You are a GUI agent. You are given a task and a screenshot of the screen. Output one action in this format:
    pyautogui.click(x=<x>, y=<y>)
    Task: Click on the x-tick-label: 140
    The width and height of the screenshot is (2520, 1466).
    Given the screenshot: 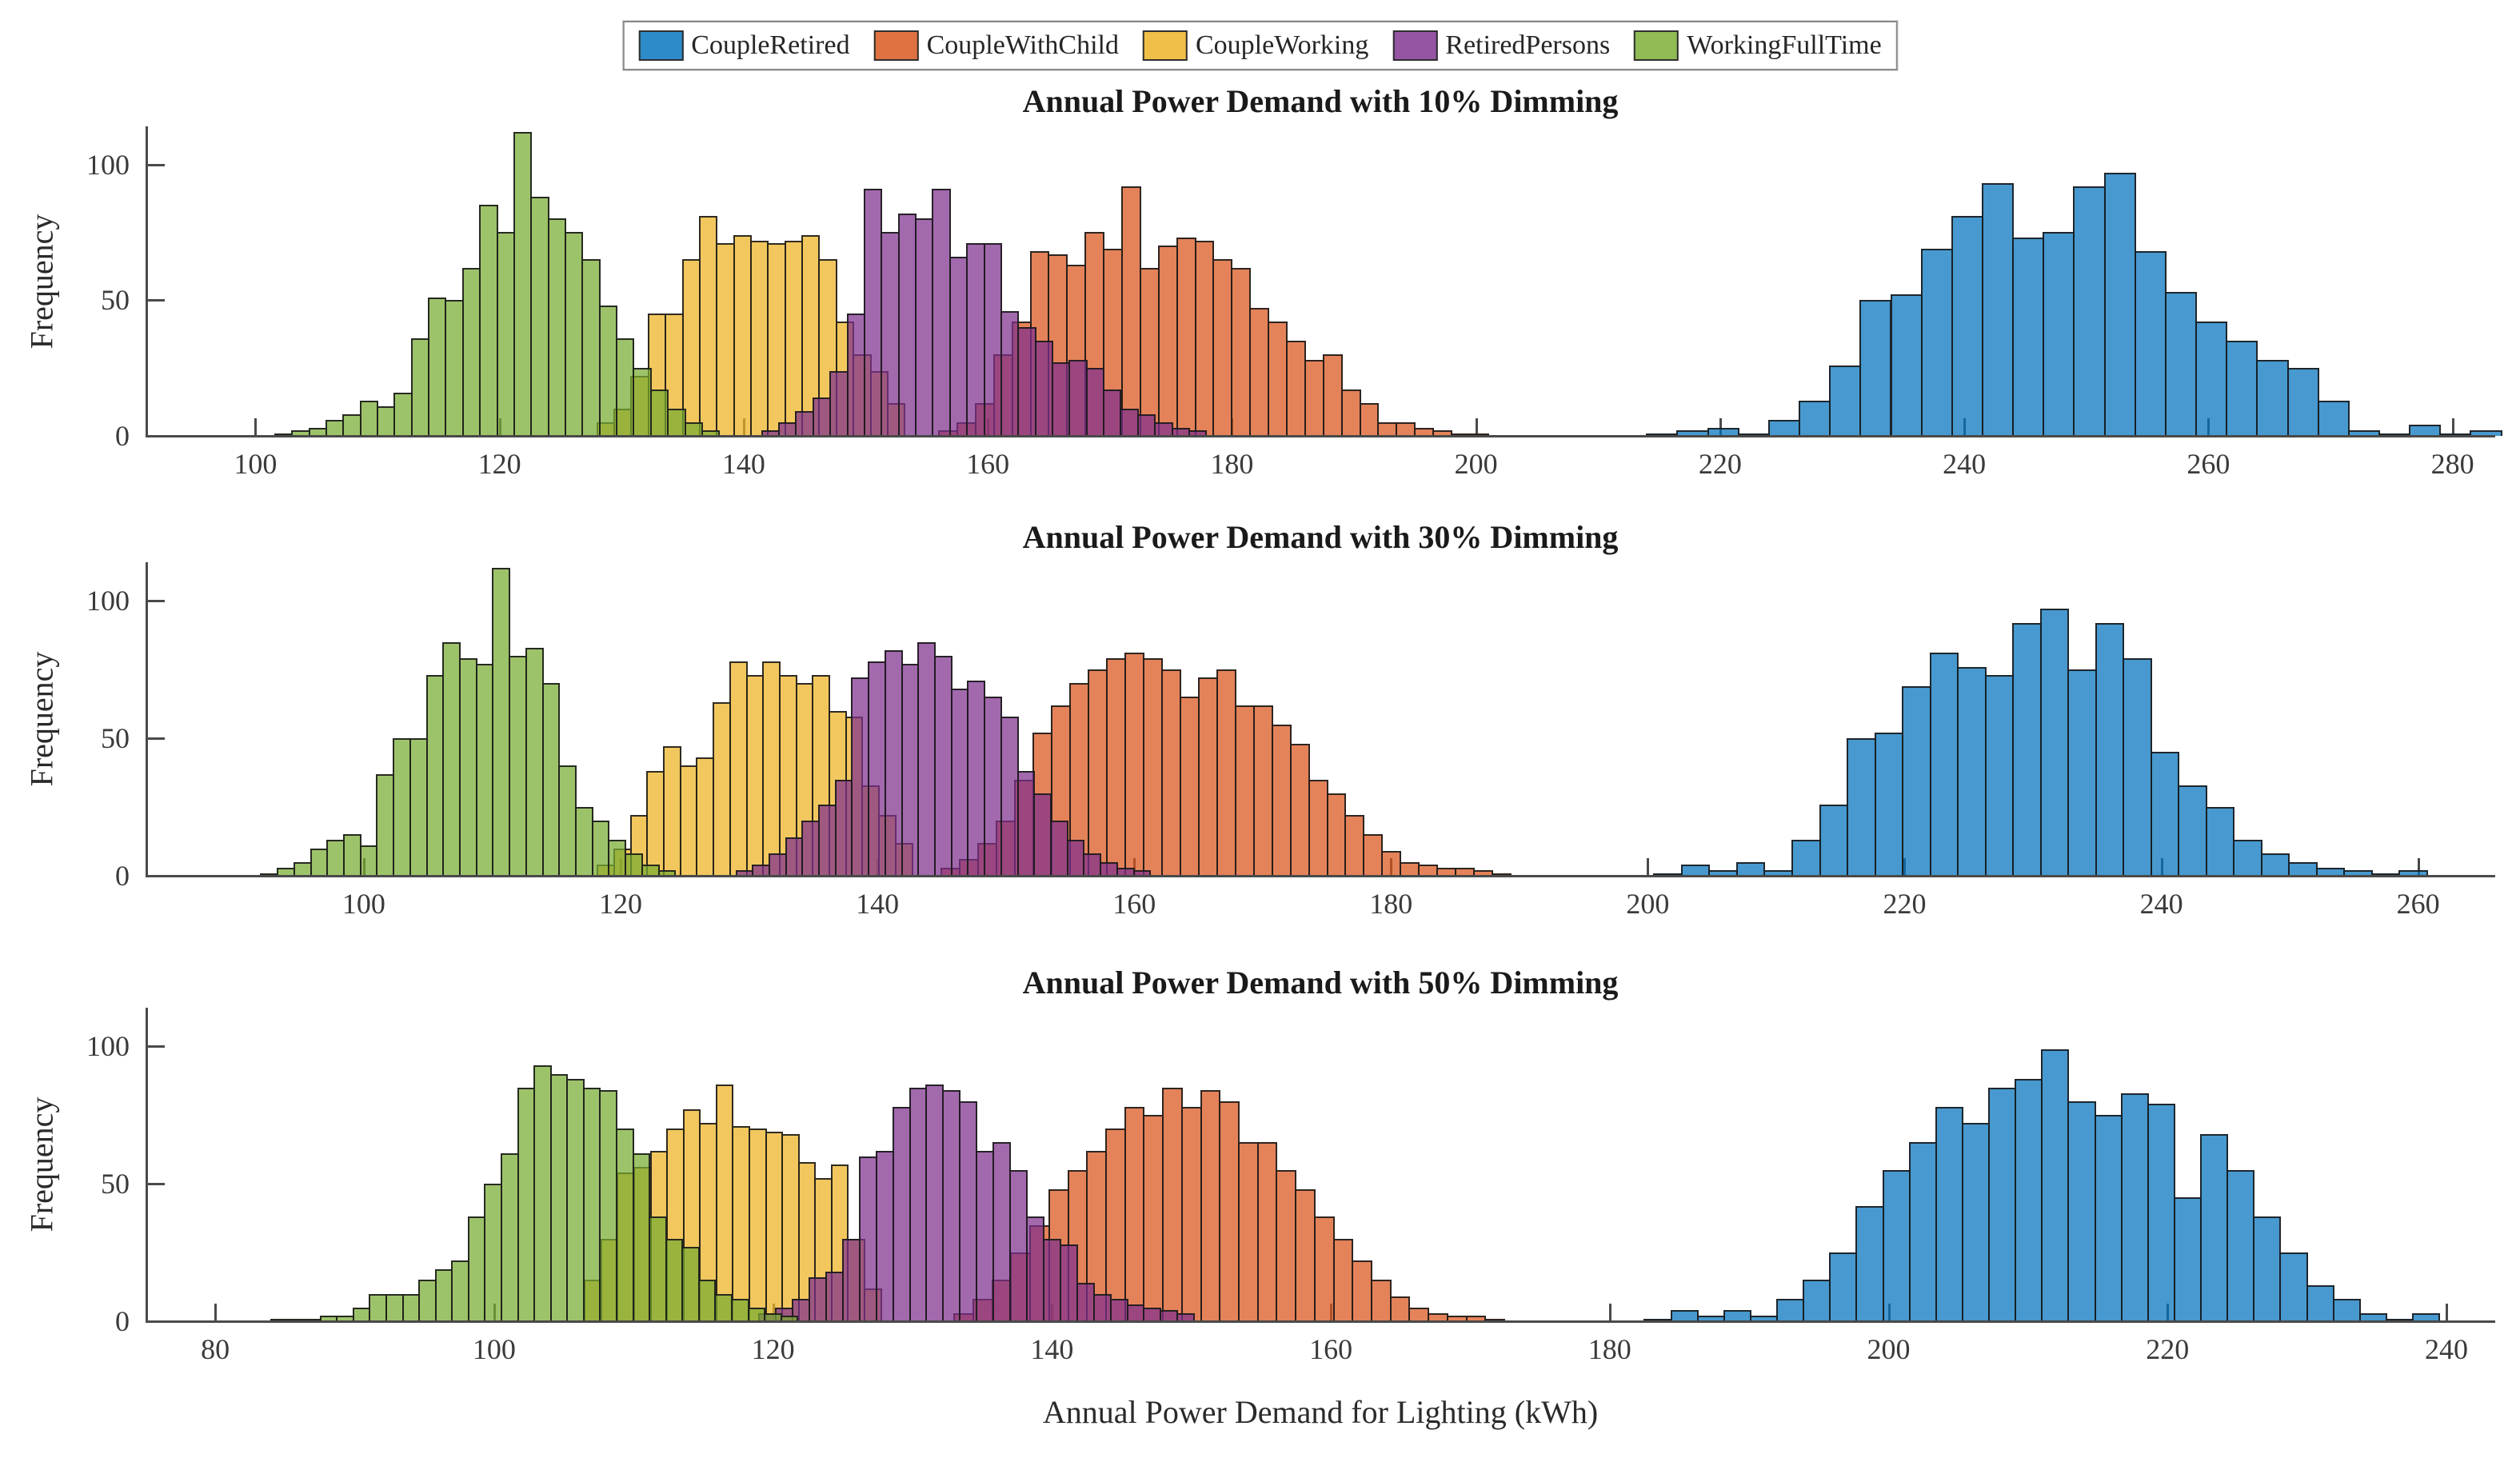 What is the action you would take?
    pyautogui.click(x=743, y=464)
    